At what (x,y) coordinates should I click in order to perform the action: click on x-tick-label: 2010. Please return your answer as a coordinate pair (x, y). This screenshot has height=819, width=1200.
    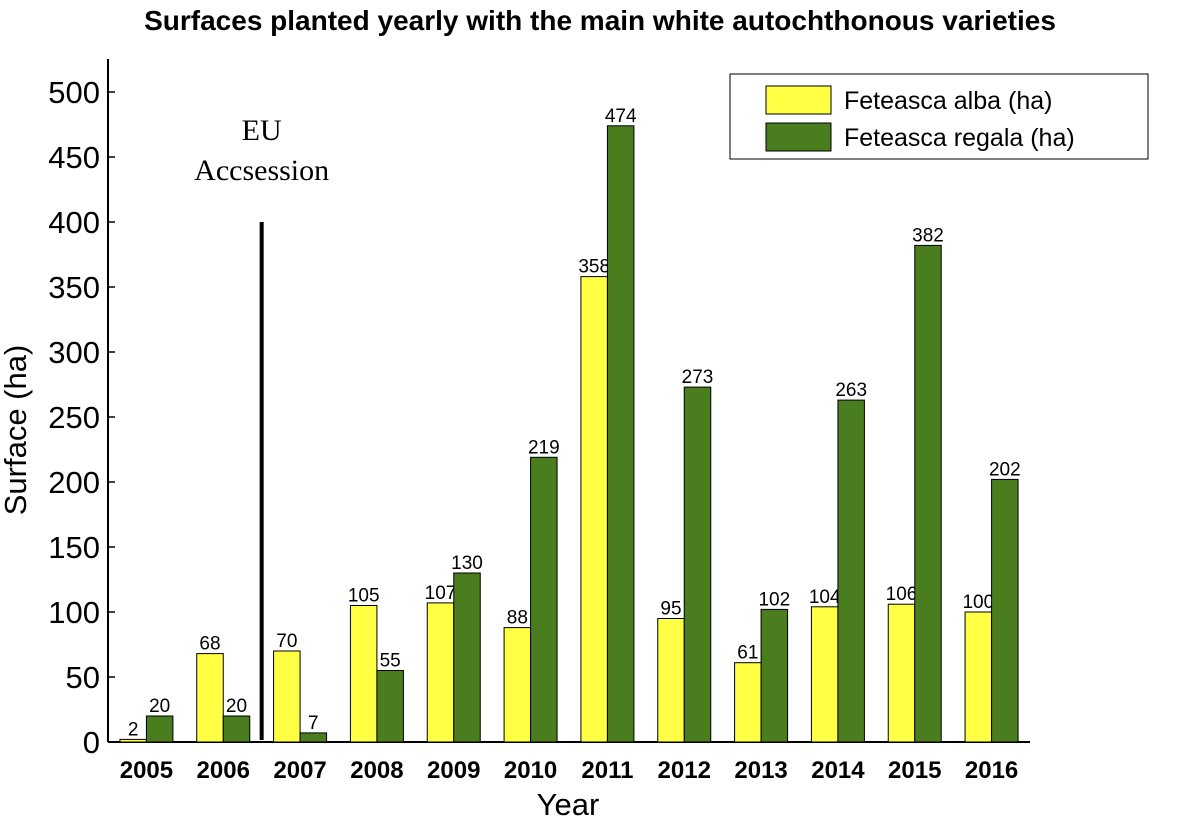
    Looking at the image, I should click on (530, 770).